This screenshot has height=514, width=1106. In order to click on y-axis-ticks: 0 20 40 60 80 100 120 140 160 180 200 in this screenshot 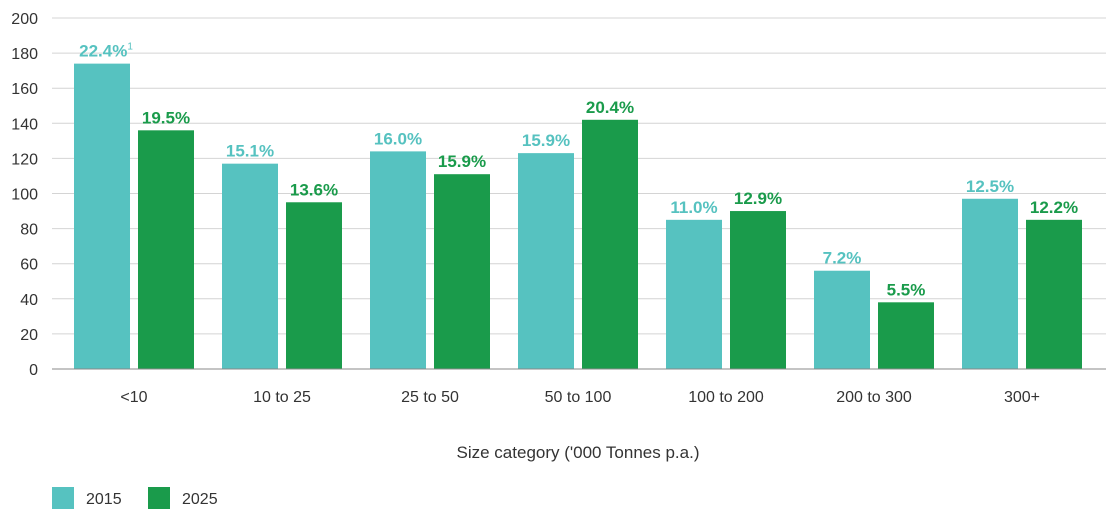, I will do `click(24, 195)`.